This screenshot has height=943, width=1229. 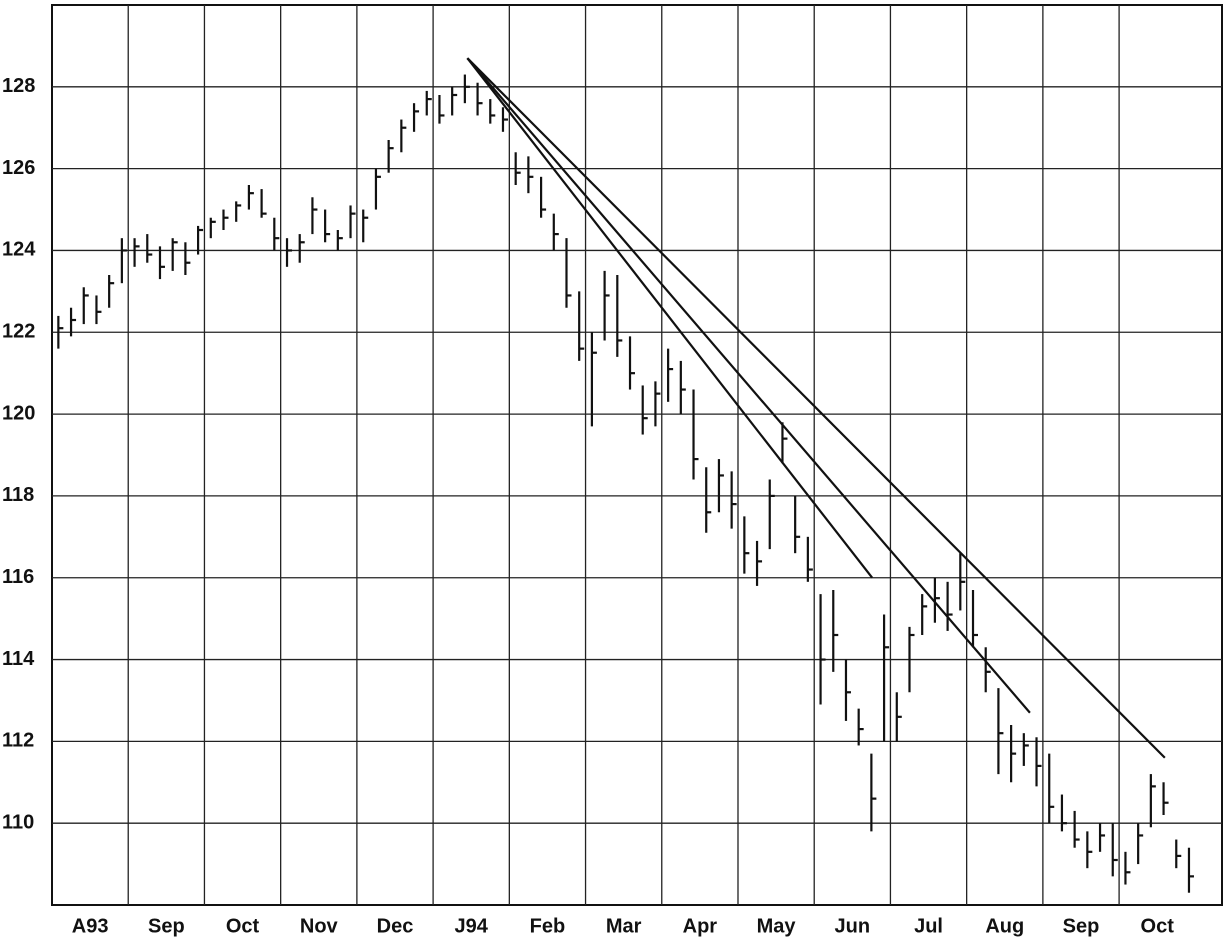 What do you see at coordinates (624, 926) in the screenshot?
I see `x-tick-label: Mar` at bounding box center [624, 926].